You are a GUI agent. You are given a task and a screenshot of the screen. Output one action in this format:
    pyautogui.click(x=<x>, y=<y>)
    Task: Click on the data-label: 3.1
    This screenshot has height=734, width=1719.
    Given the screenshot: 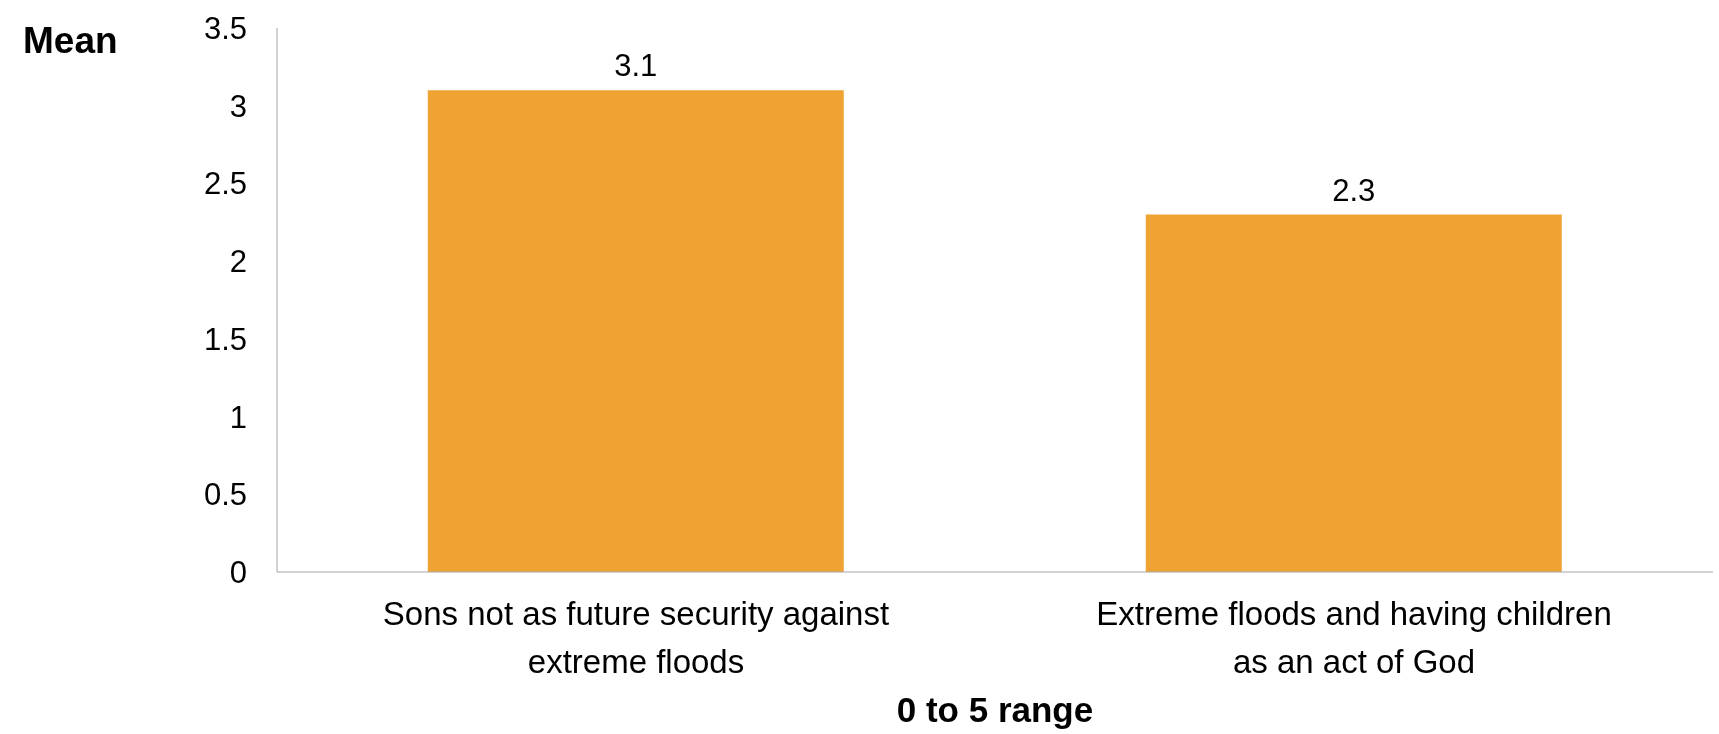 What is the action you would take?
    pyautogui.click(x=636, y=66)
    